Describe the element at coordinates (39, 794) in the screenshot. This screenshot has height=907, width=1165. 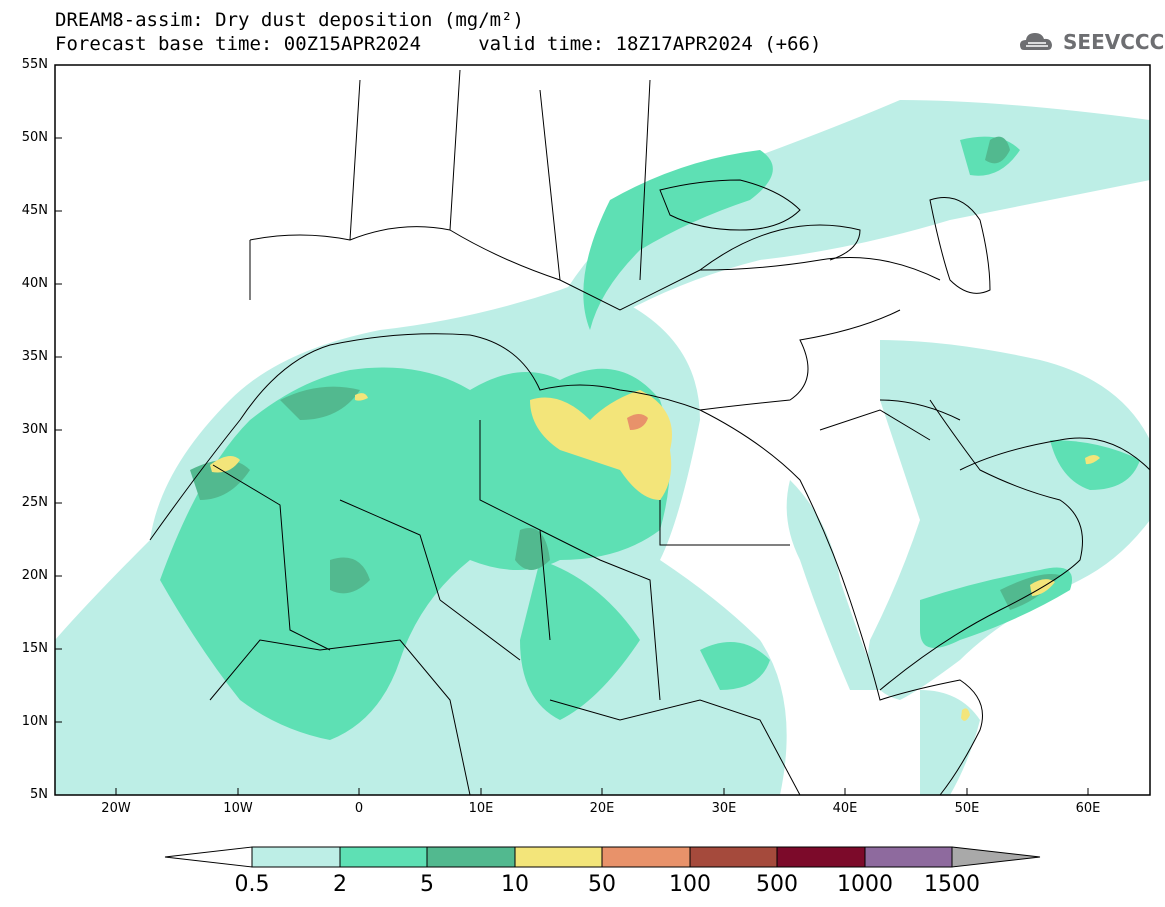
I see `lat-label: 5N` at that location.